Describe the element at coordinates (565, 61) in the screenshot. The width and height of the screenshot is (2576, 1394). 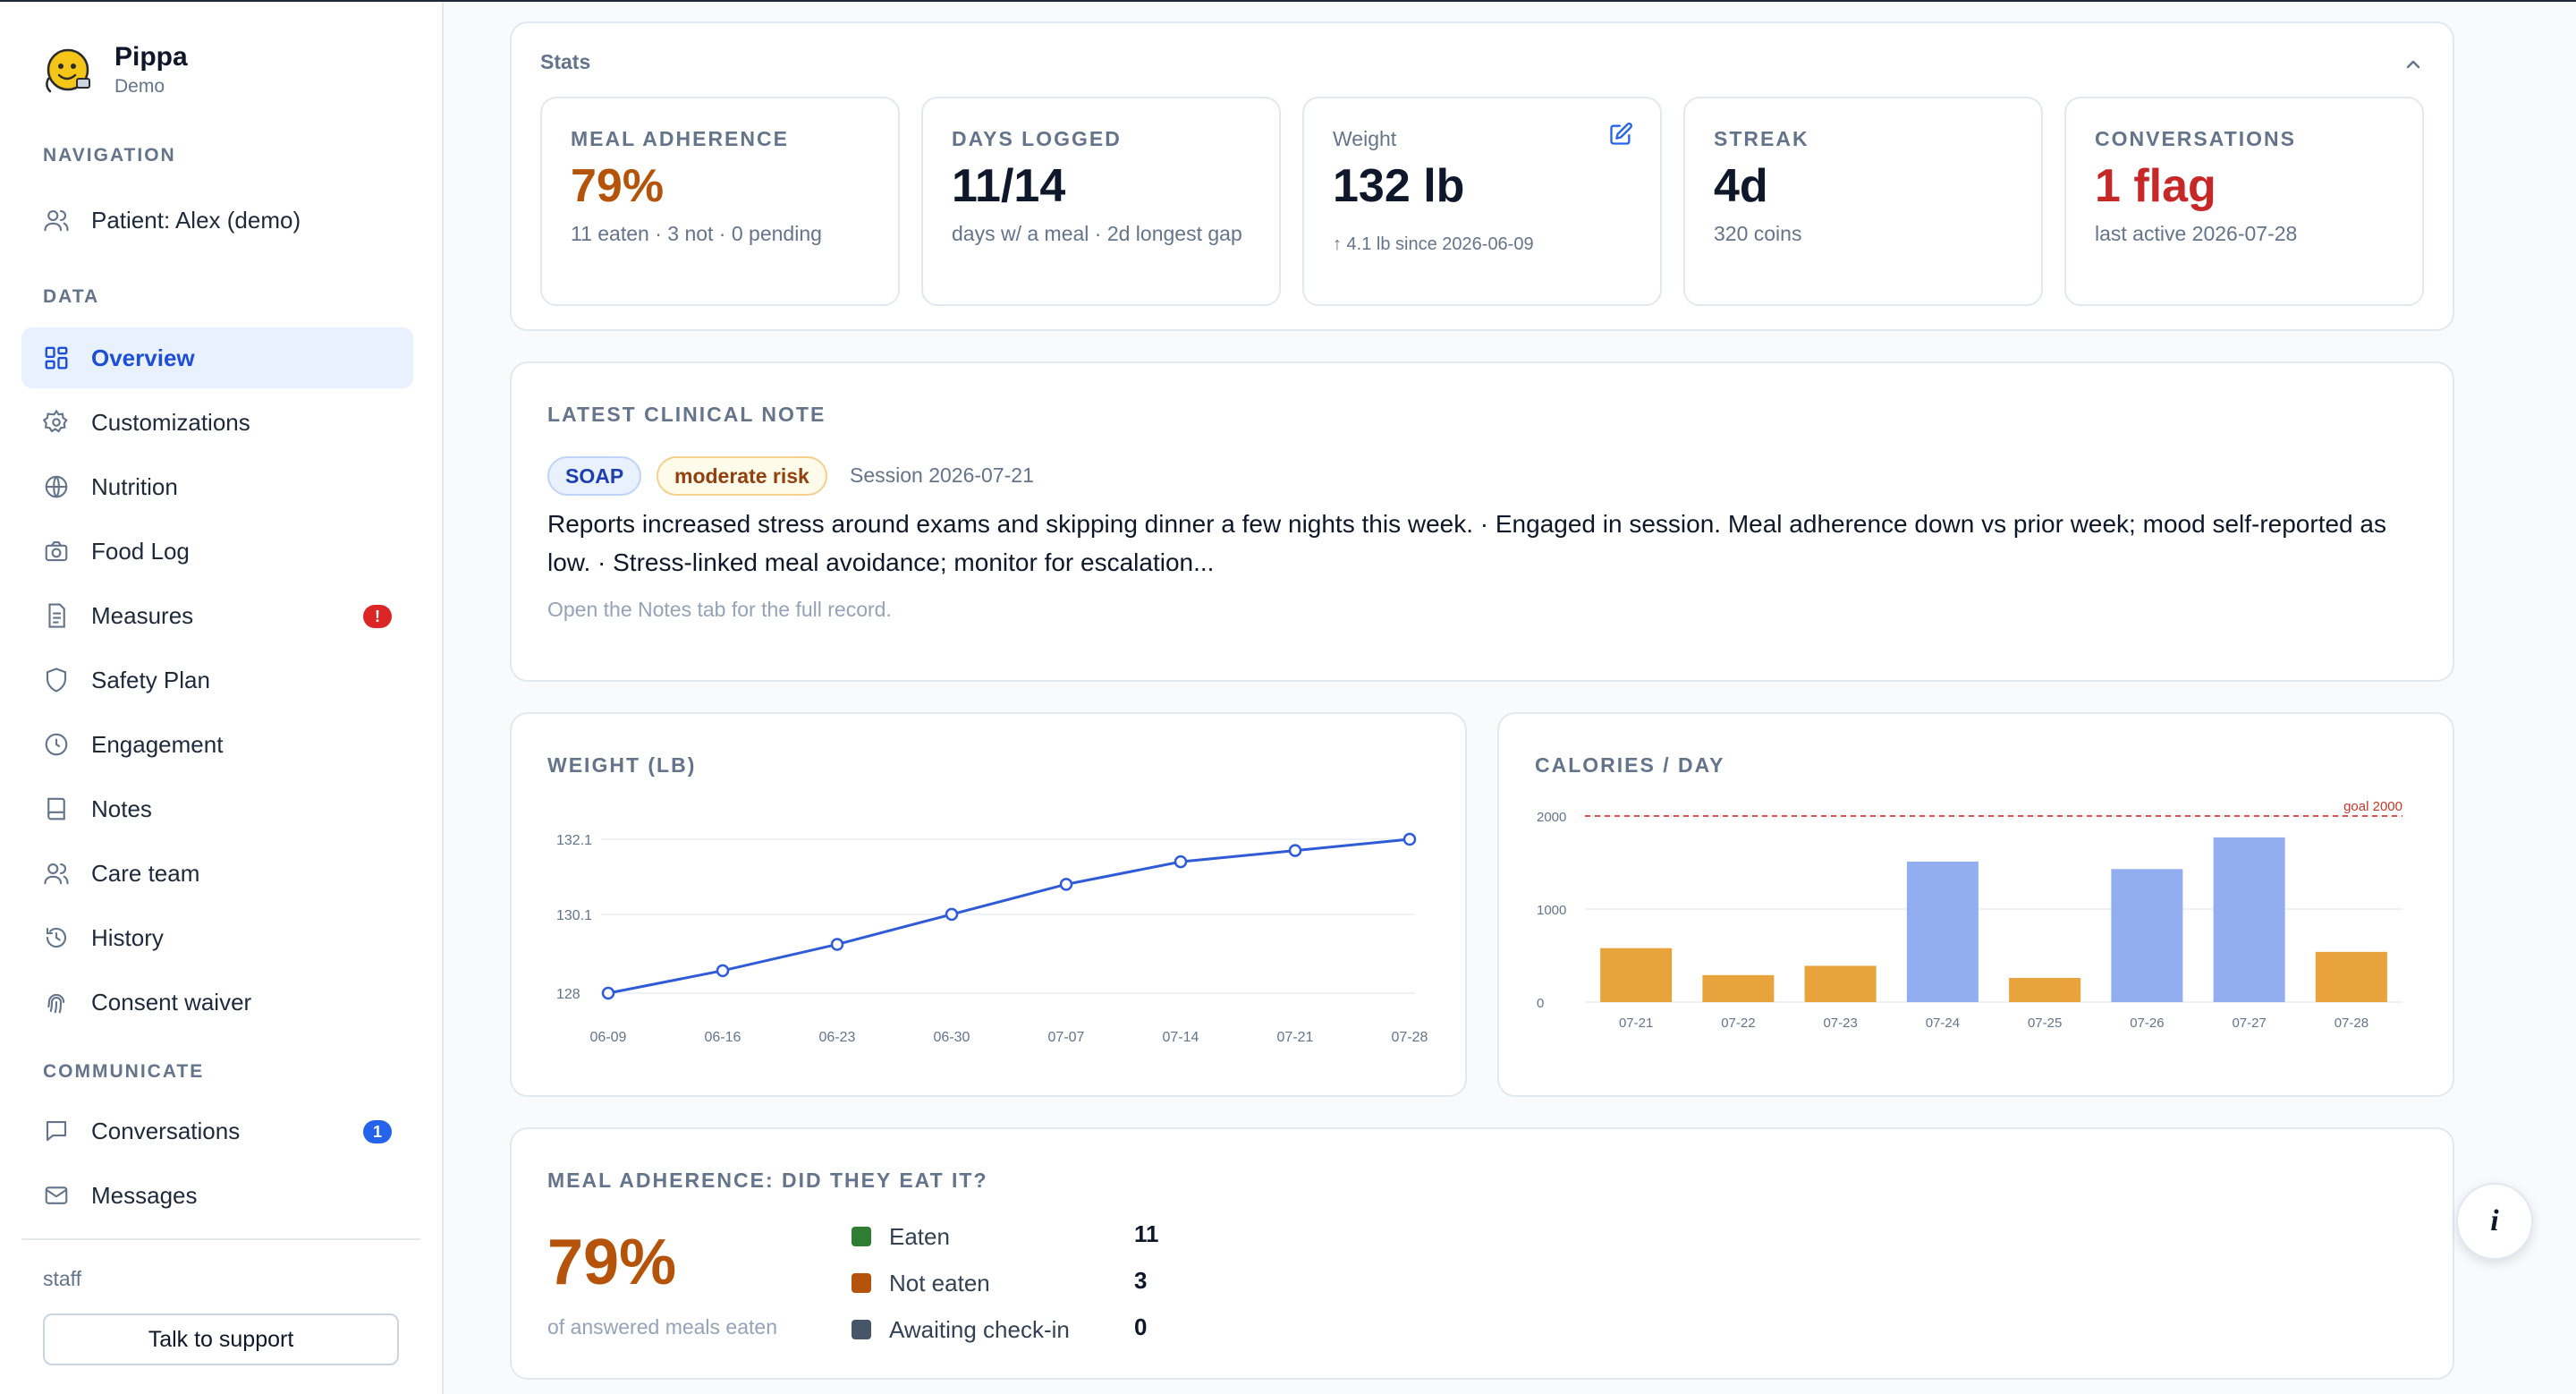
I see `stats-title: Stats` at that location.